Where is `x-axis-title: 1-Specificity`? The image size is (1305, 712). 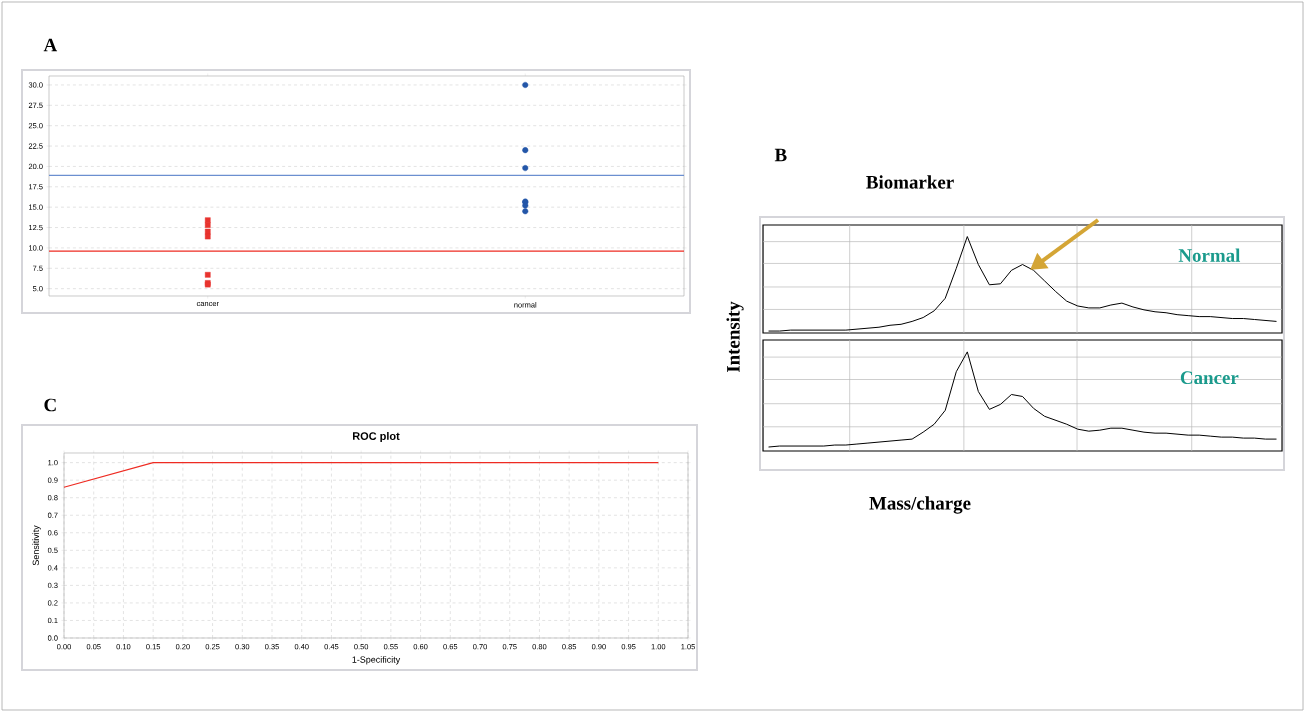
x-axis-title: 1-Specificity is located at coordinates (376, 660).